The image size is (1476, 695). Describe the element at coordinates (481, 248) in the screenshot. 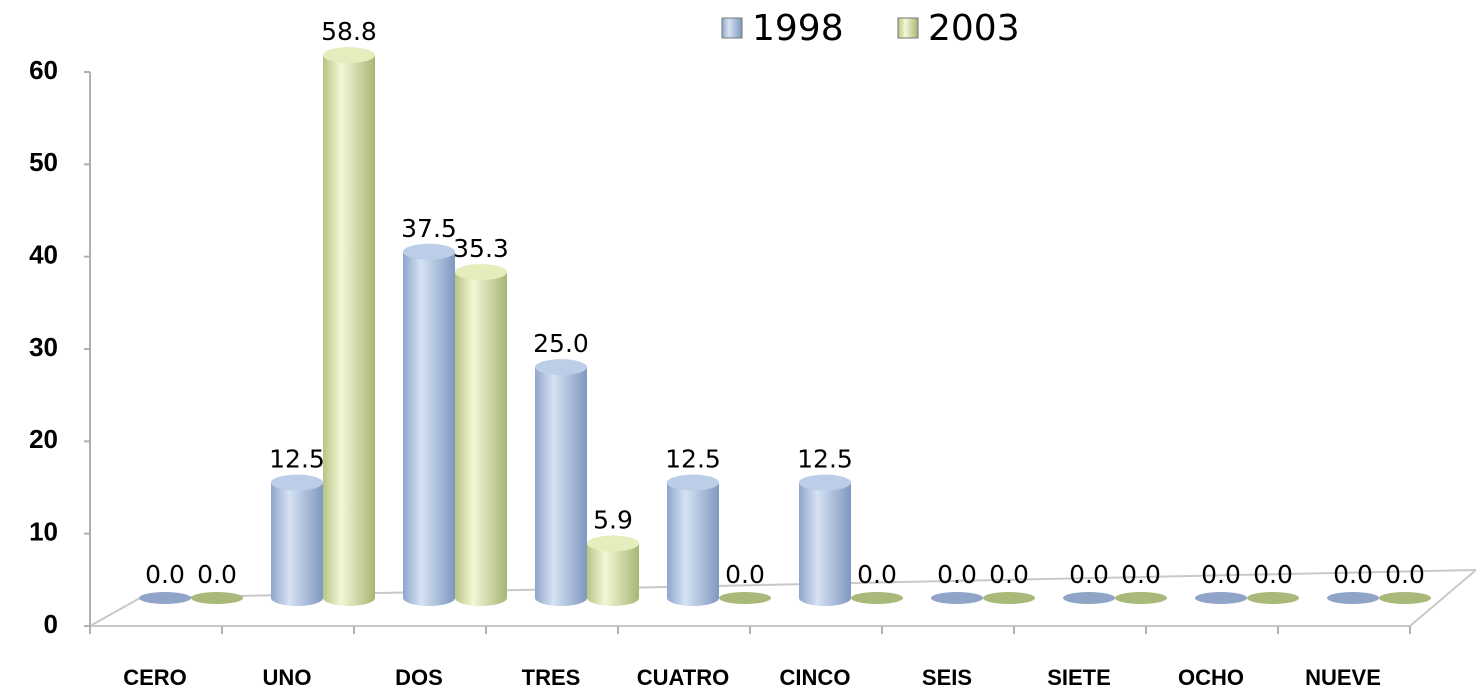

I see `value-label: 35.3` at that location.